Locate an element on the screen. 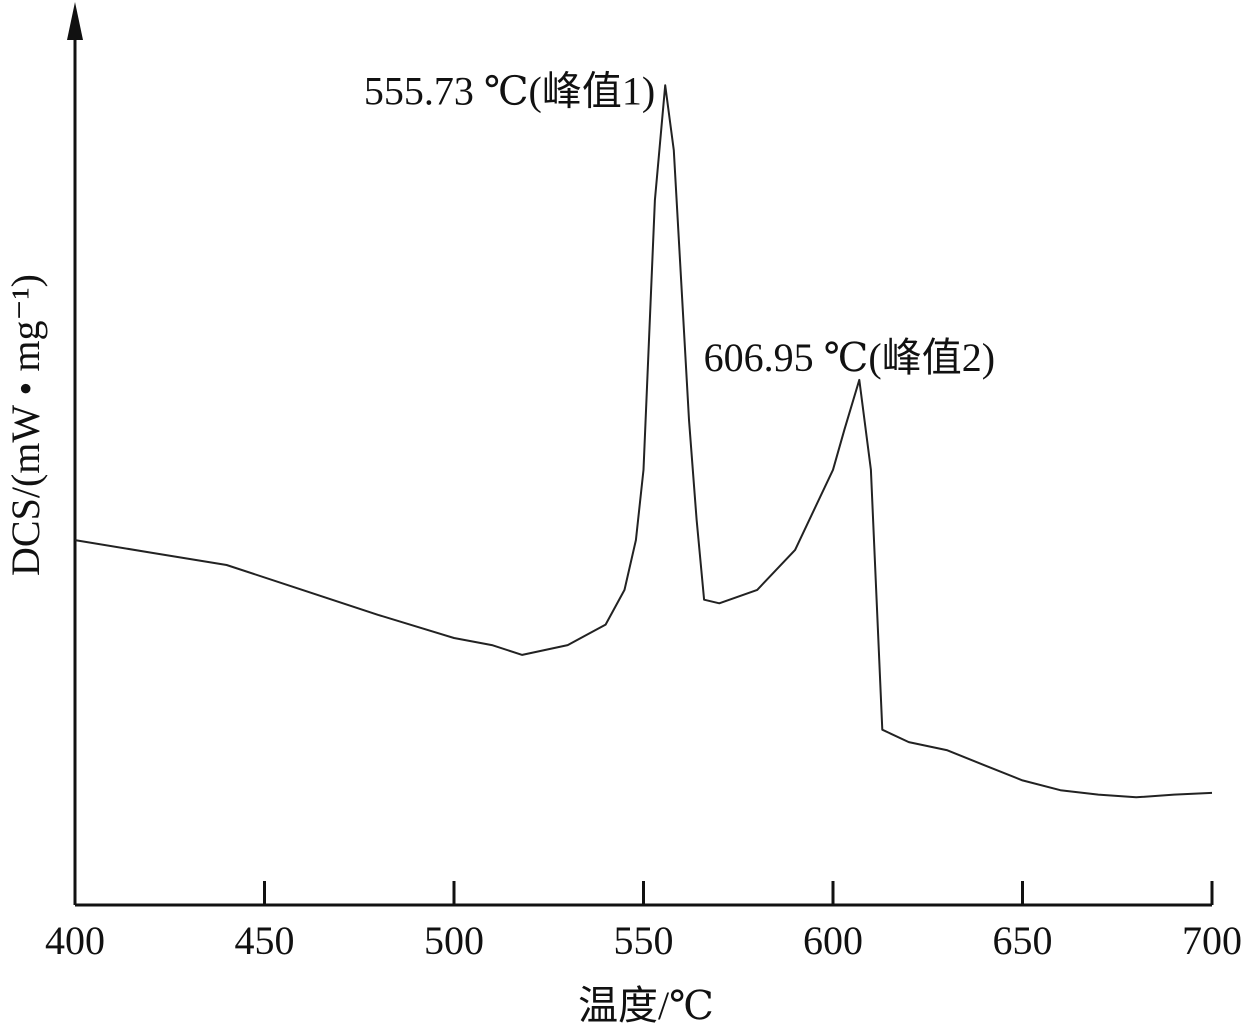  y-axis-arrow is located at coordinates (75, 21).